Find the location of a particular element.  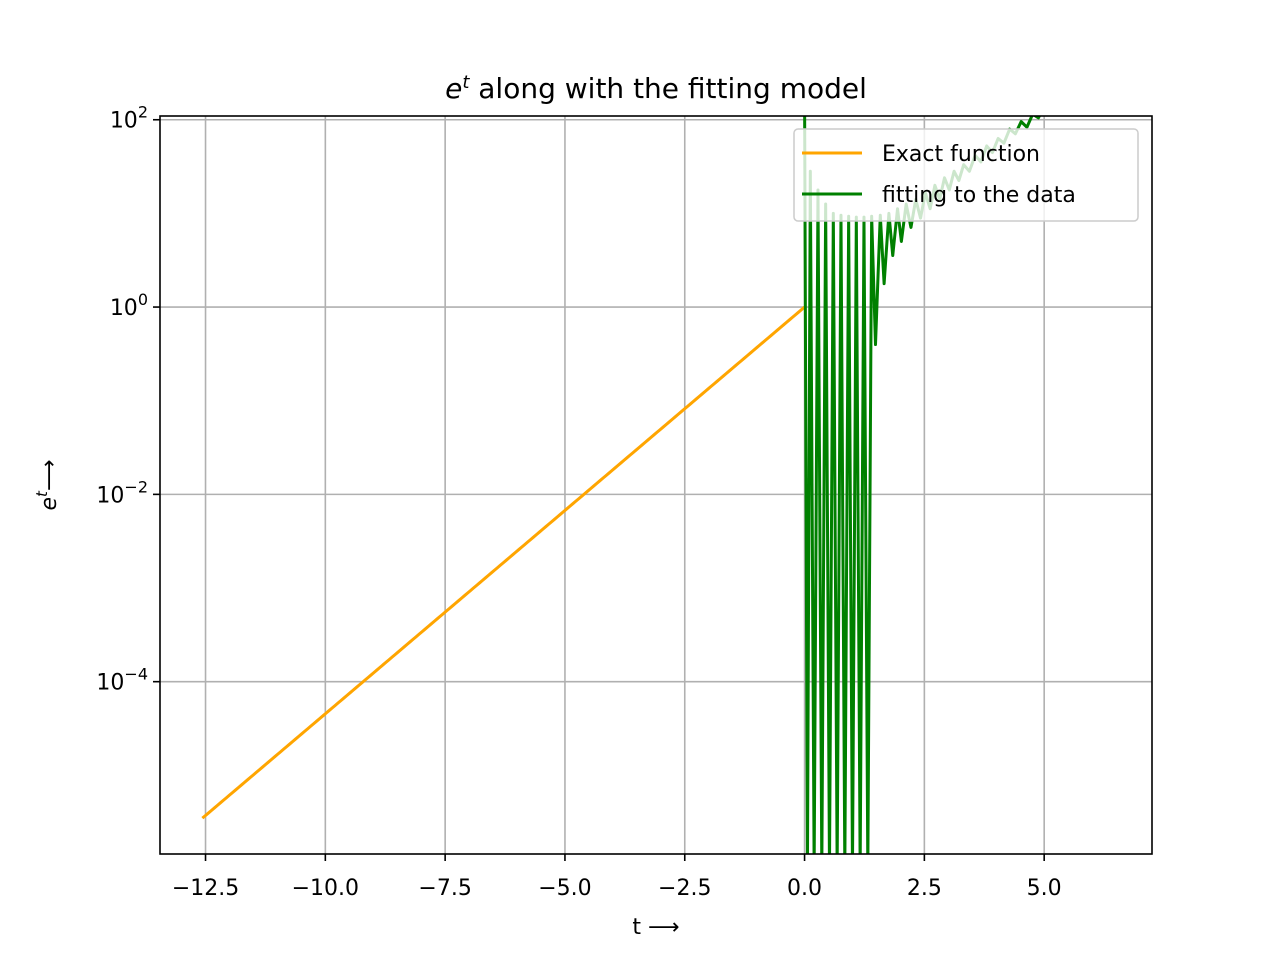

legend-label-exact-function: Exact function is located at coordinates (961, 154).